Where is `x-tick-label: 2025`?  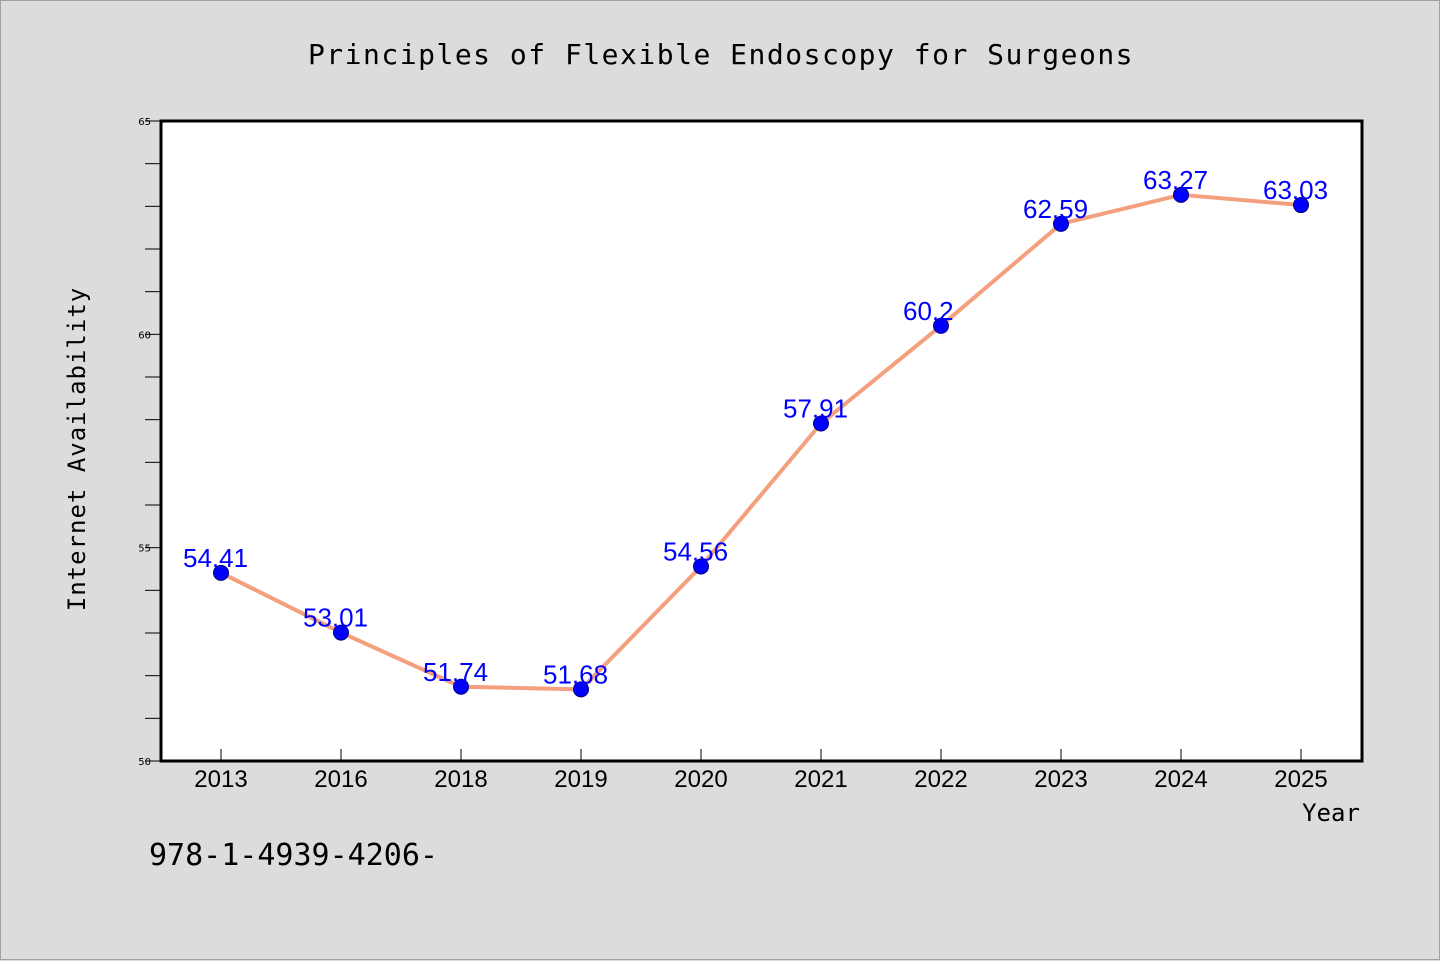
x-tick-label: 2025 is located at coordinates (1300, 779).